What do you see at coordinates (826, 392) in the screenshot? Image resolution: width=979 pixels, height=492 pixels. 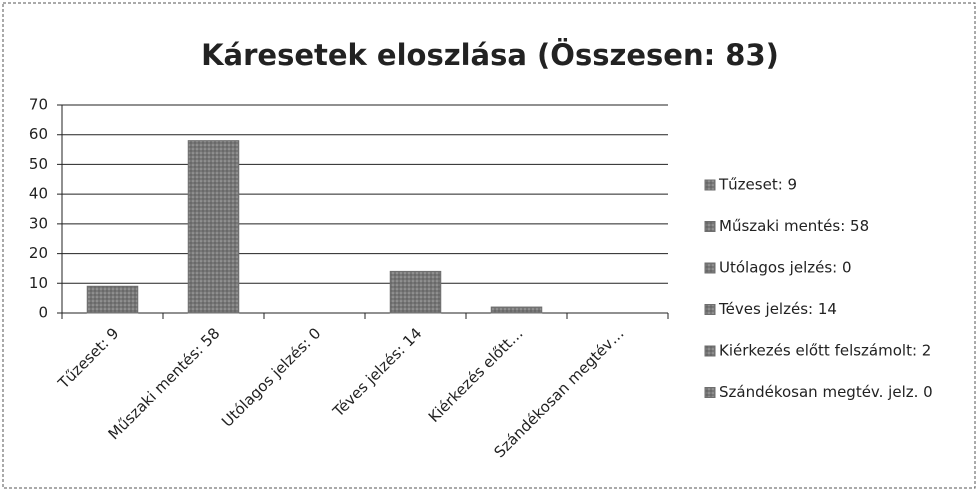 I see `legend-label: Szándékosan megtév. jelz. 0` at bounding box center [826, 392].